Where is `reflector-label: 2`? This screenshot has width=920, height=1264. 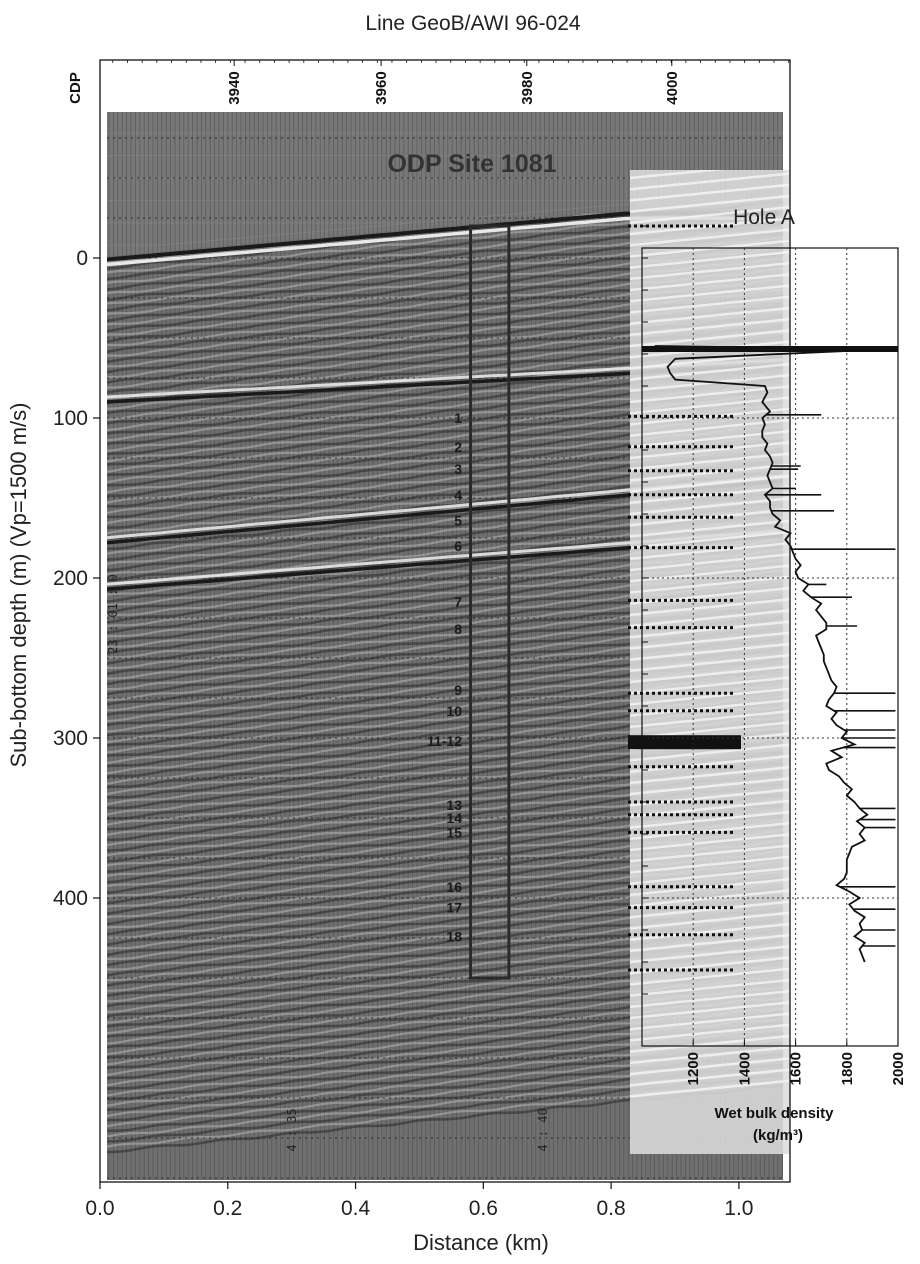 reflector-label: 2 is located at coordinates (458, 447).